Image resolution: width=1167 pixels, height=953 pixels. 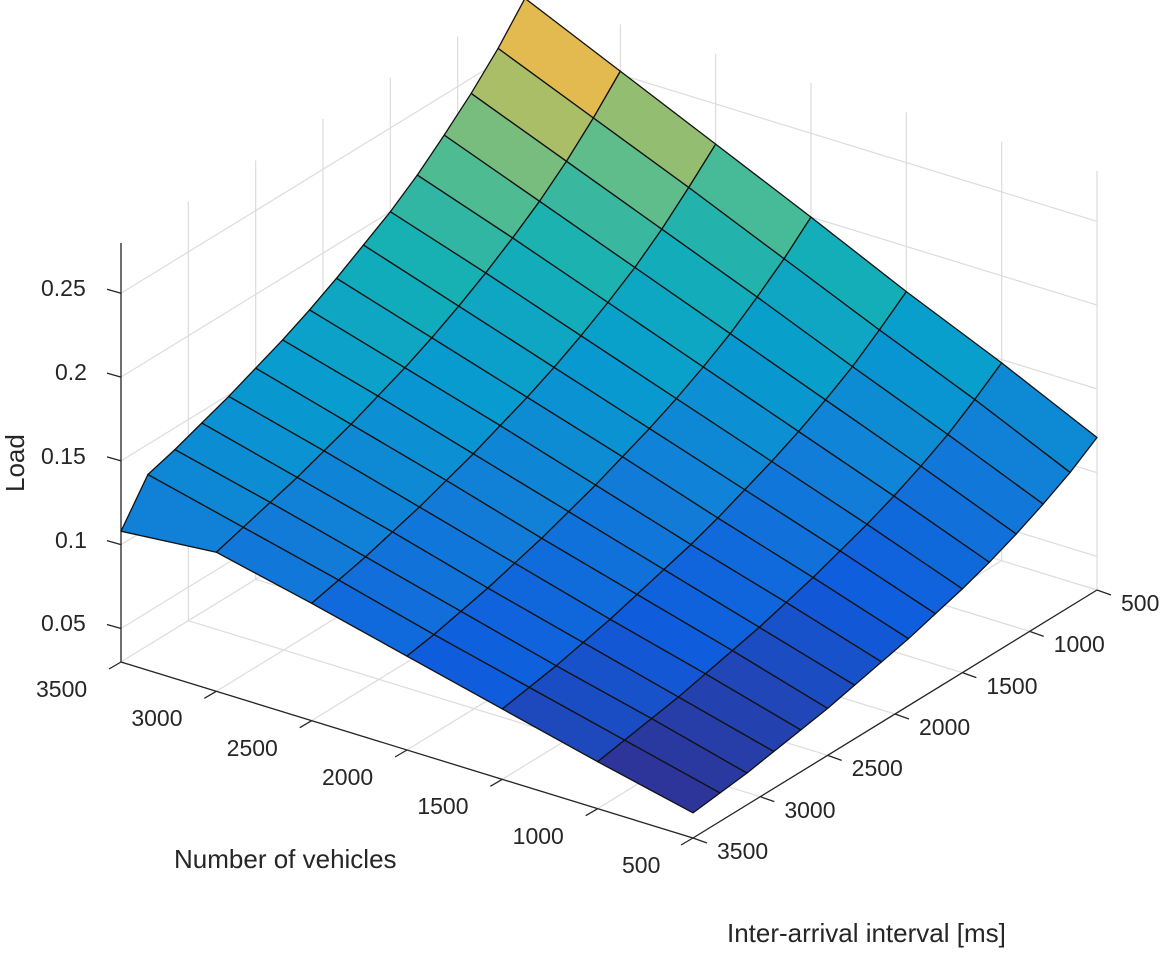 I want to click on x-tick-label: 2500, so click(x=252, y=747).